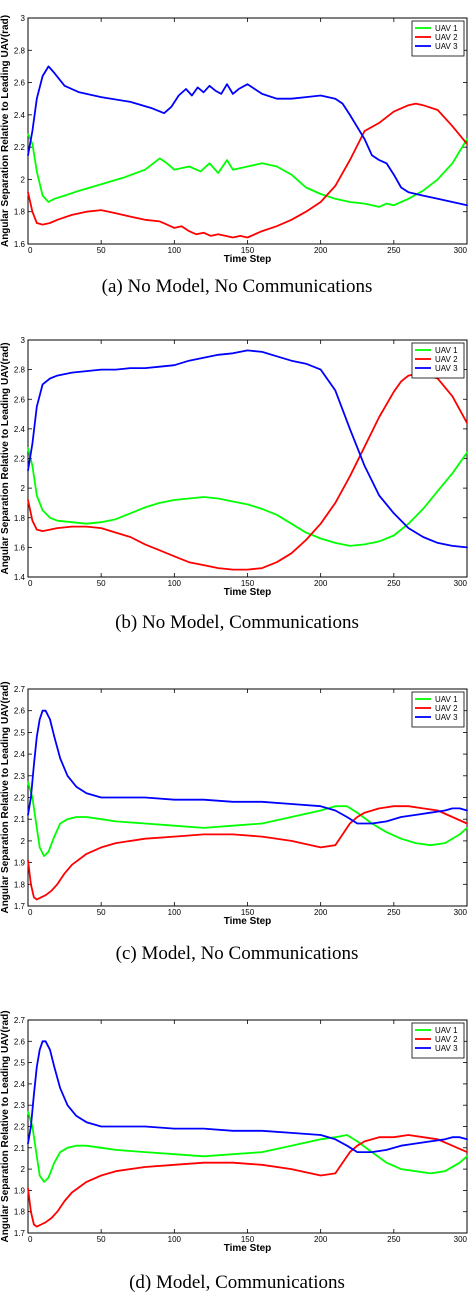 This screenshot has height=1301, width=474. I want to click on y-tick-label: 2.1, so click(20, 819).